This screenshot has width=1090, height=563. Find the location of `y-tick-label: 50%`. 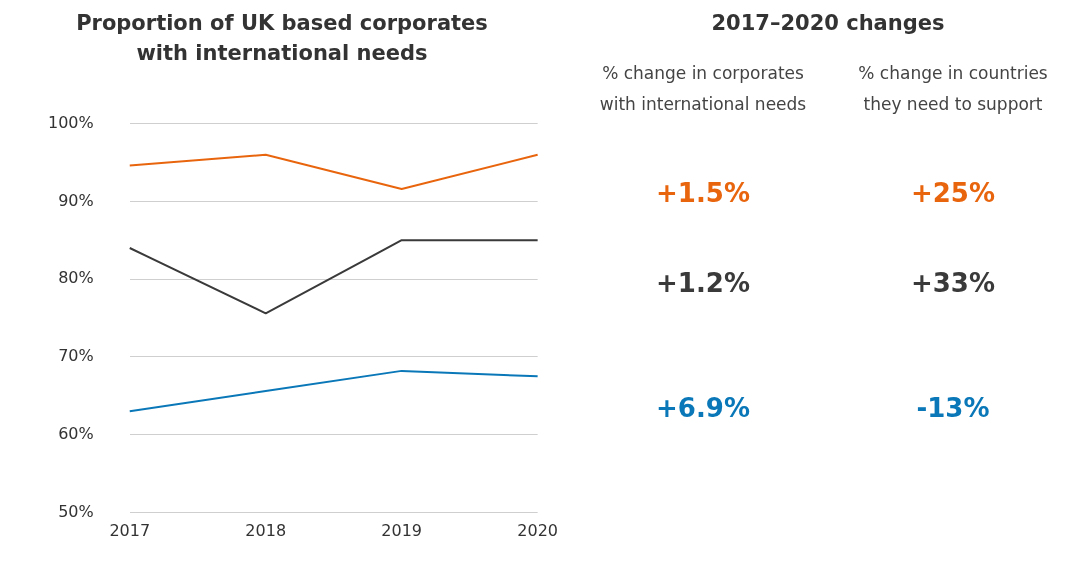

y-tick-label: 50% is located at coordinates (76, 511).